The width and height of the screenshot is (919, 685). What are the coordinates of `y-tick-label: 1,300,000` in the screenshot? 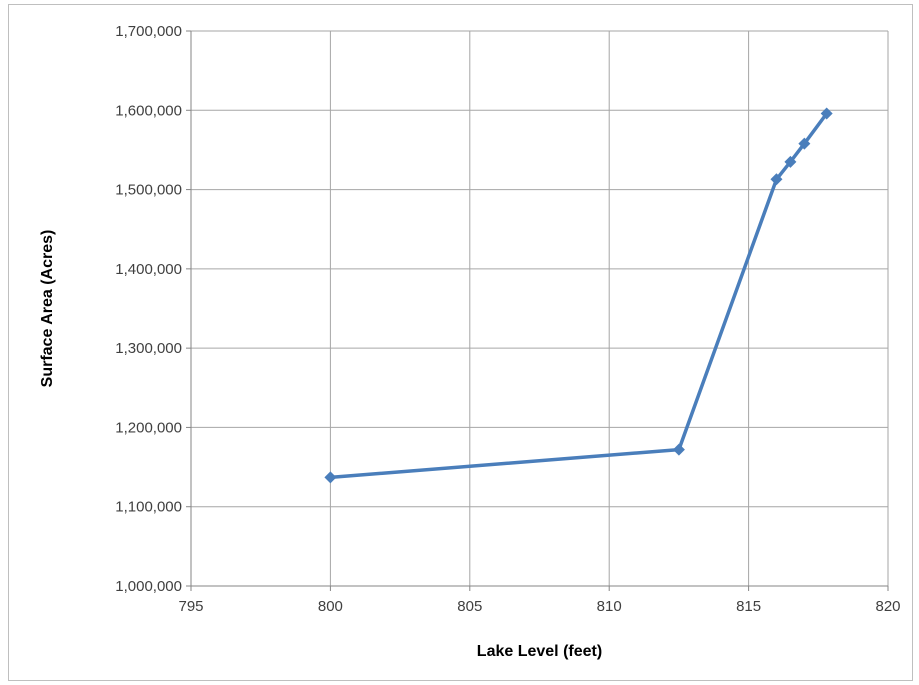 It's located at (148, 348).